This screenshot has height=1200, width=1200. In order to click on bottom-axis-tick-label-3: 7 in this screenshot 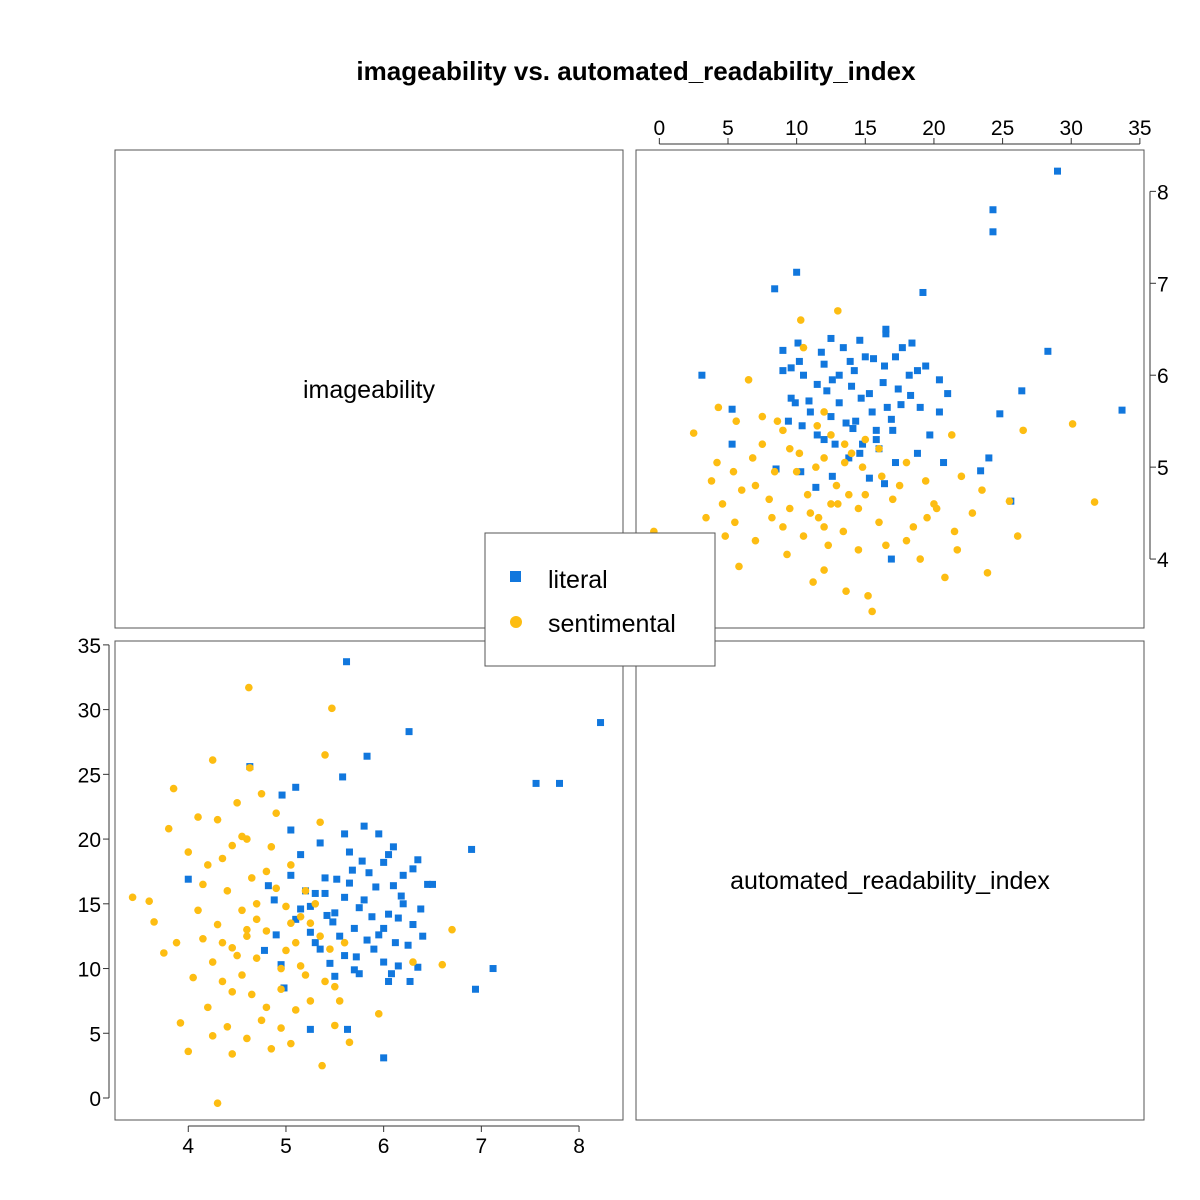, I will do `click(482, 1146)`.